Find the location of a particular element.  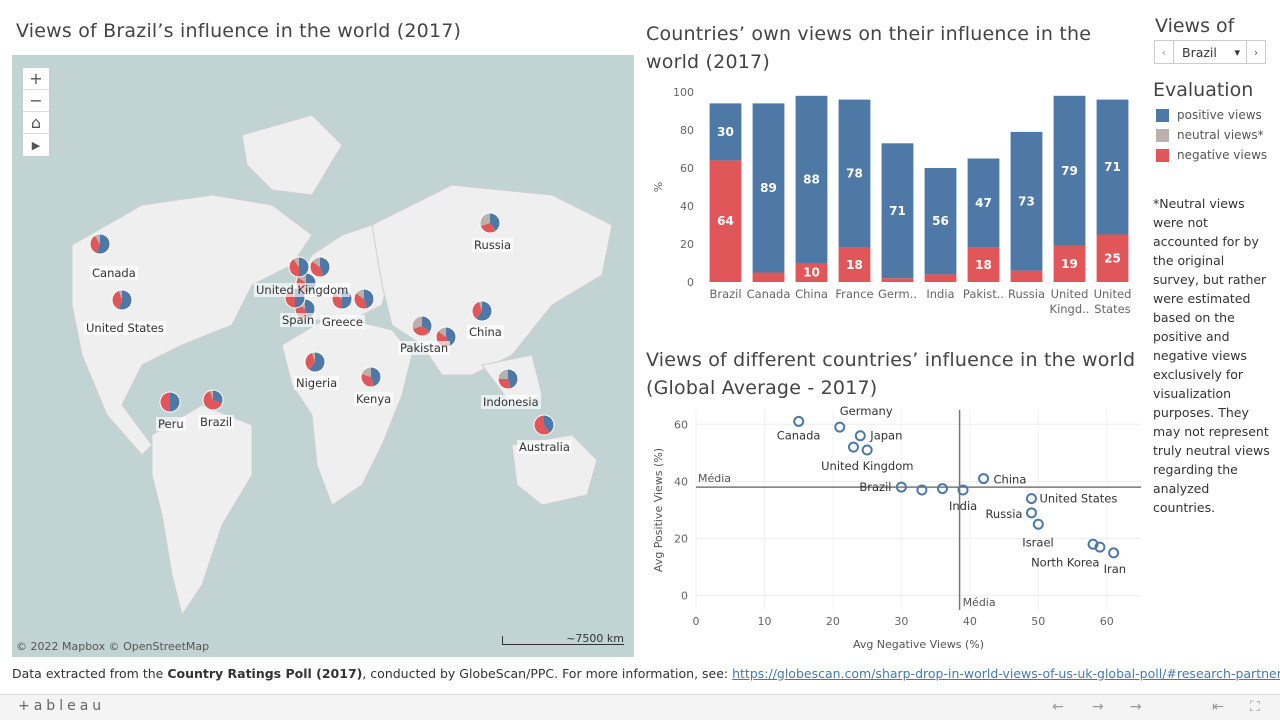

zoom-out-button: − is located at coordinates (36, 101).